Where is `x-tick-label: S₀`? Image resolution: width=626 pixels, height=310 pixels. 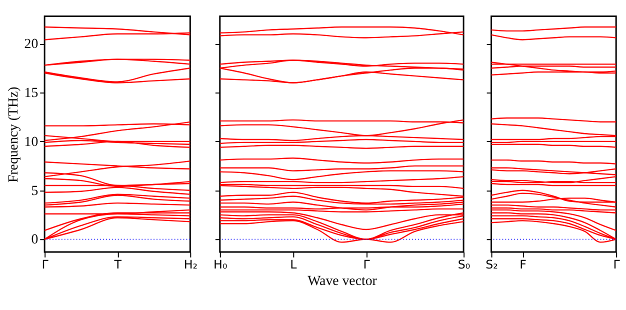
x-tick-label: S₀ is located at coordinates (464, 264).